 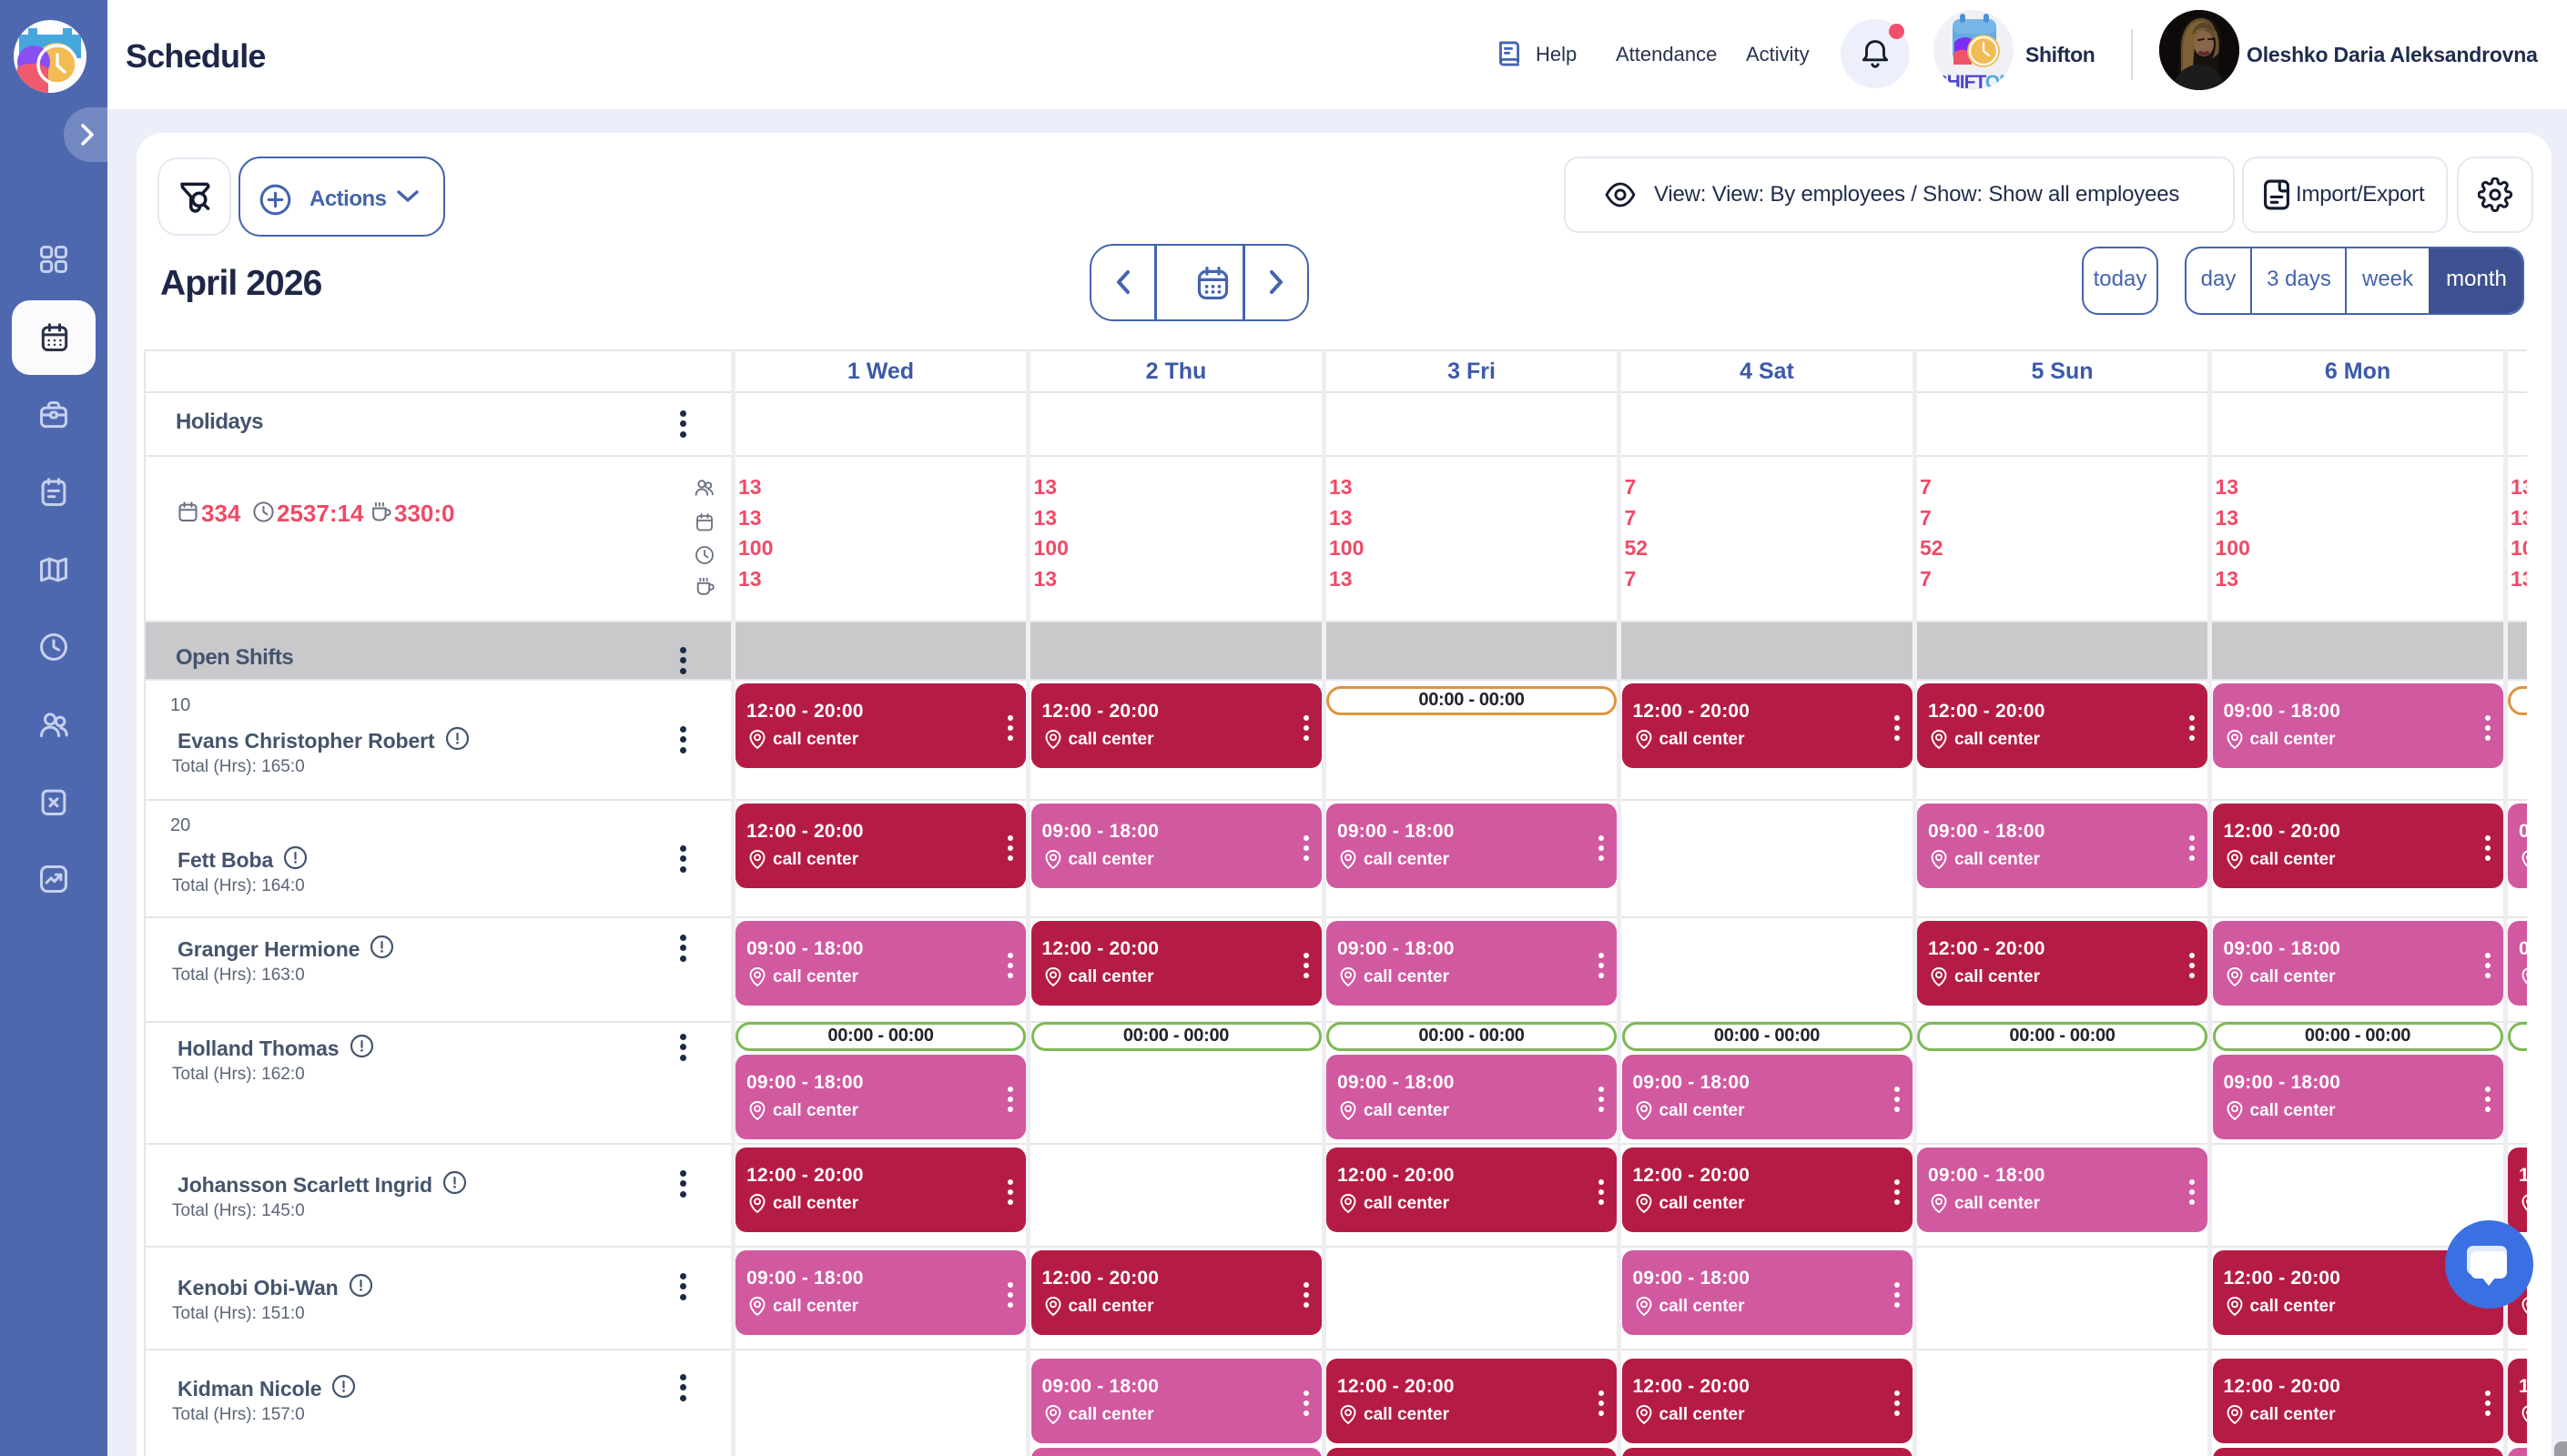 What do you see at coordinates (1974, 81) in the screenshot?
I see `svg-text: SHIFTON` at bounding box center [1974, 81].